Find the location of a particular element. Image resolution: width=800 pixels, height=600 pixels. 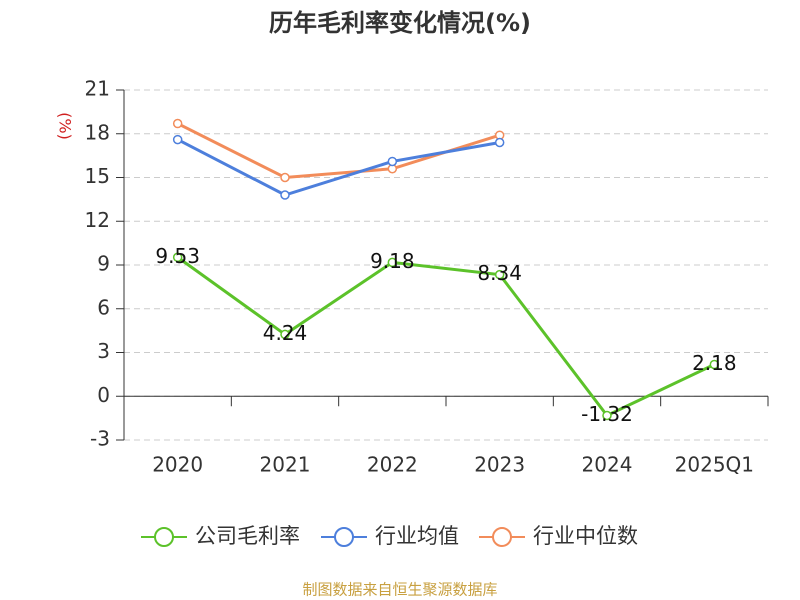

x-tick-label: 2023 is located at coordinates (499, 465).